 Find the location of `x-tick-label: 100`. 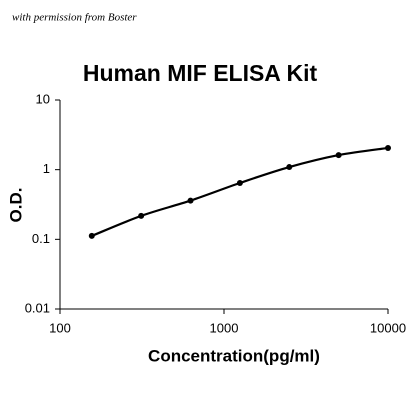

x-tick-label: 100 is located at coordinates (60, 327).